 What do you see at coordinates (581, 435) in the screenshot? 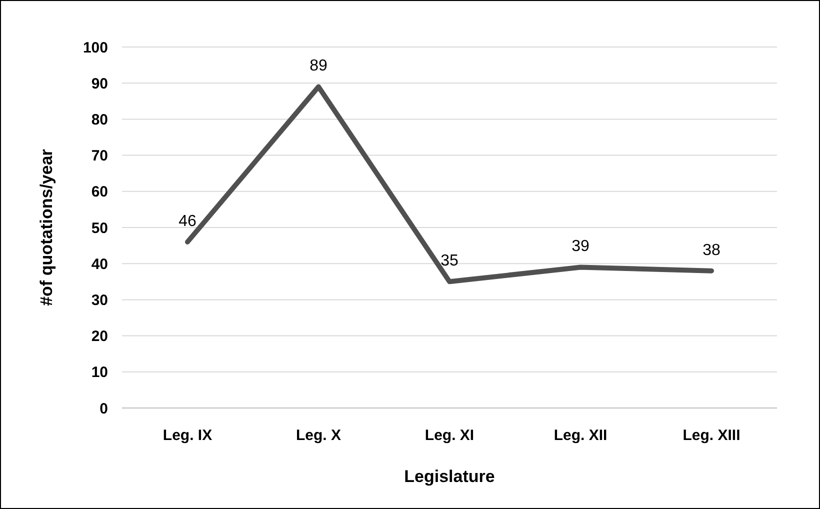
I see `x-tick-label: Leg. XII` at bounding box center [581, 435].